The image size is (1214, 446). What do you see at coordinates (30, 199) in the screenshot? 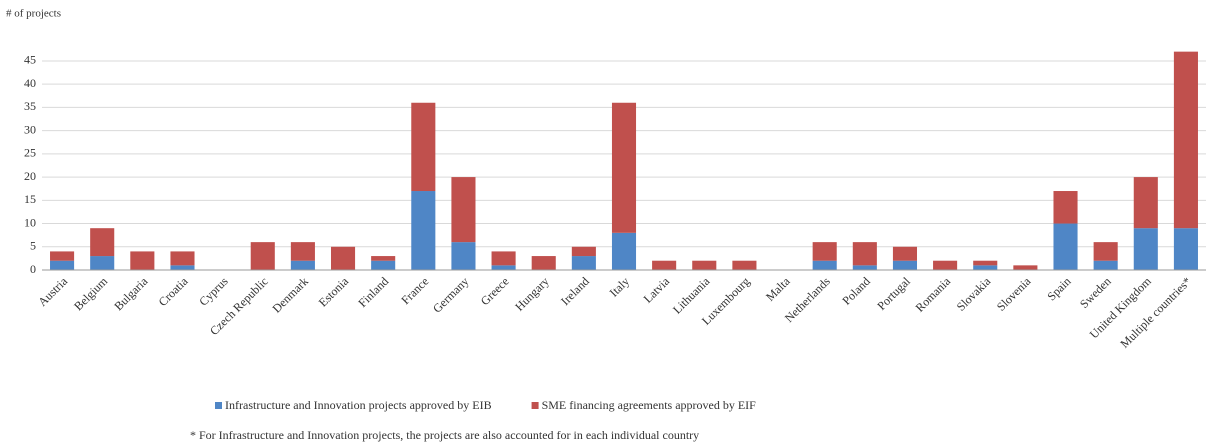
I see `y-tick-label: 15` at bounding box center [30, 199].